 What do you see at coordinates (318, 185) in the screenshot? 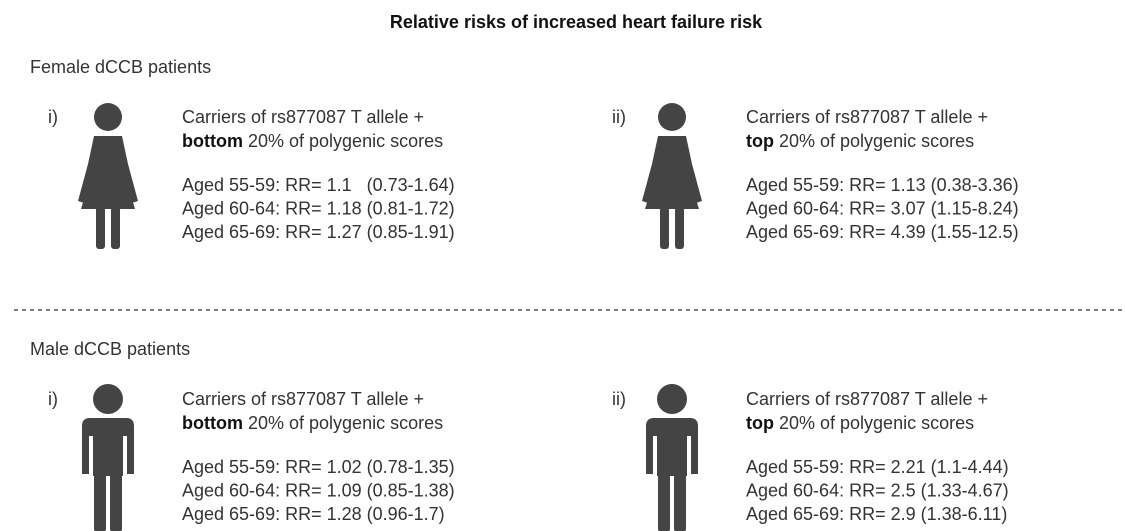
I see `risk-row: Aged 55-59: RR= 1.1 (0.73-1.64)` at bounding box center [318, 185].